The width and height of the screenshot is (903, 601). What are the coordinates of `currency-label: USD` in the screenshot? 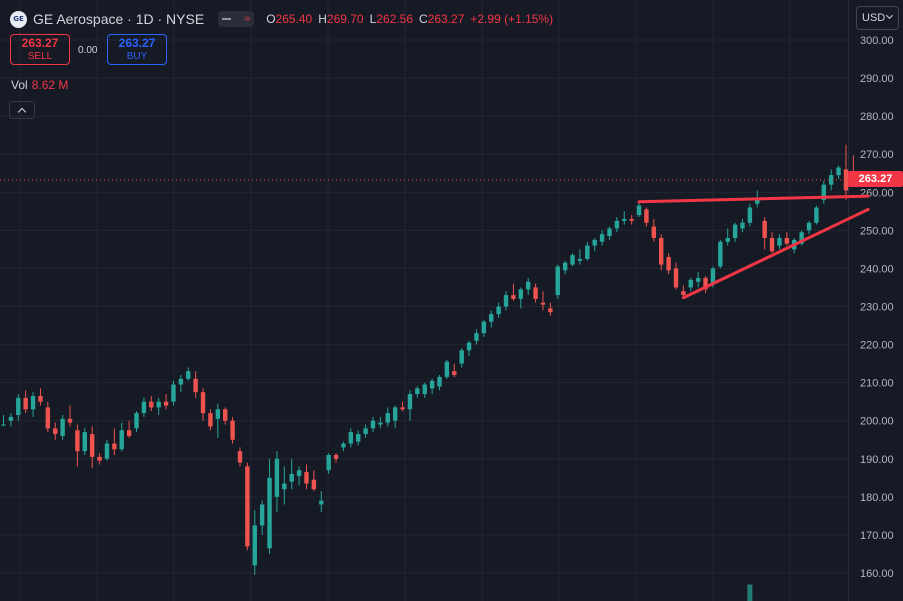 It's located at (874, 18).